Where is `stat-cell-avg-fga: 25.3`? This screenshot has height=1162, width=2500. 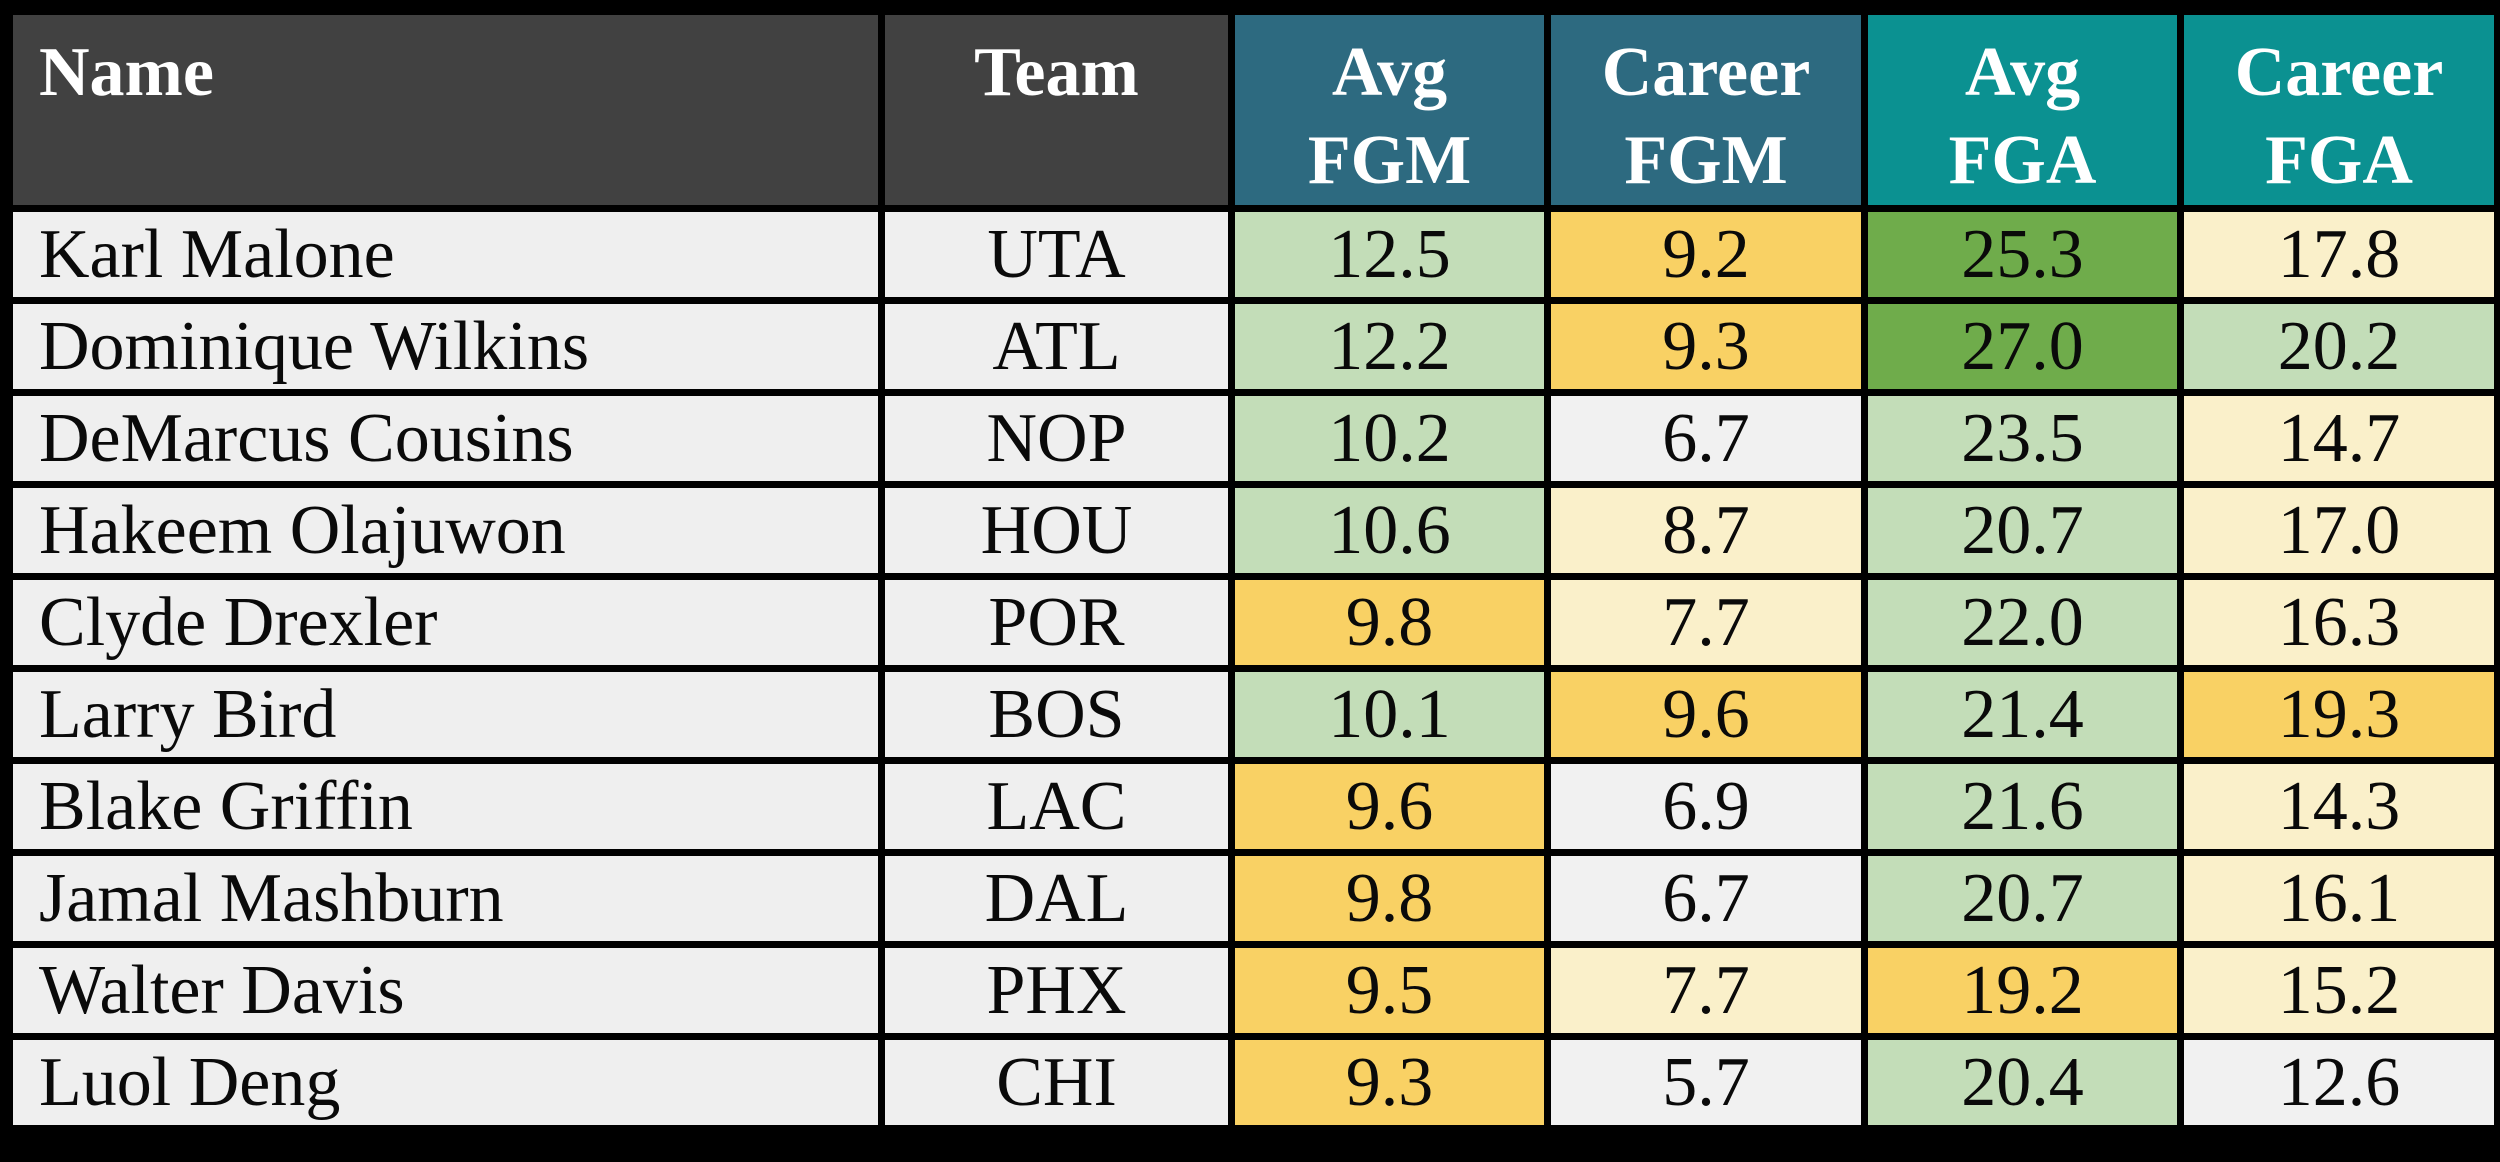
stat-cell-avg-fga: 25.3 is located at coordinates (2022, 254).